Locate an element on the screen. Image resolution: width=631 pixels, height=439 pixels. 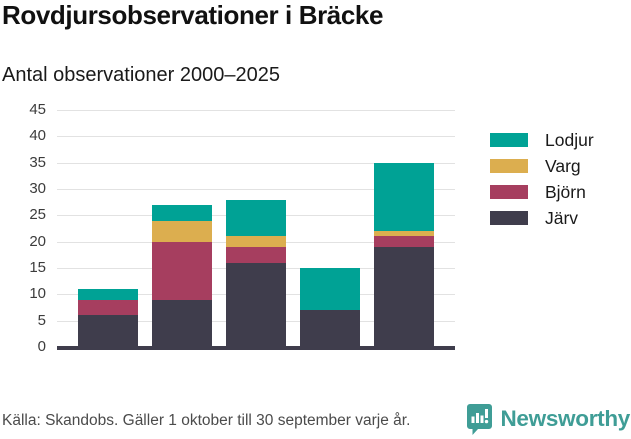
x-axis-line is located at coordinates (256, 348).